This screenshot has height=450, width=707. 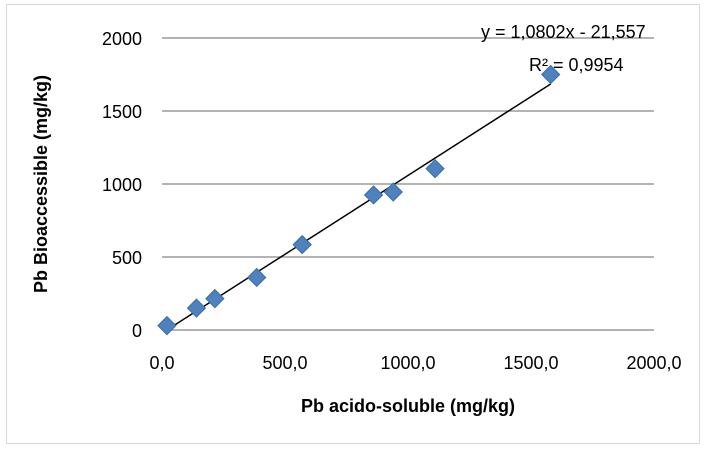 I want to click on y-tick-label-1: 500, so click(x=127, y=258).